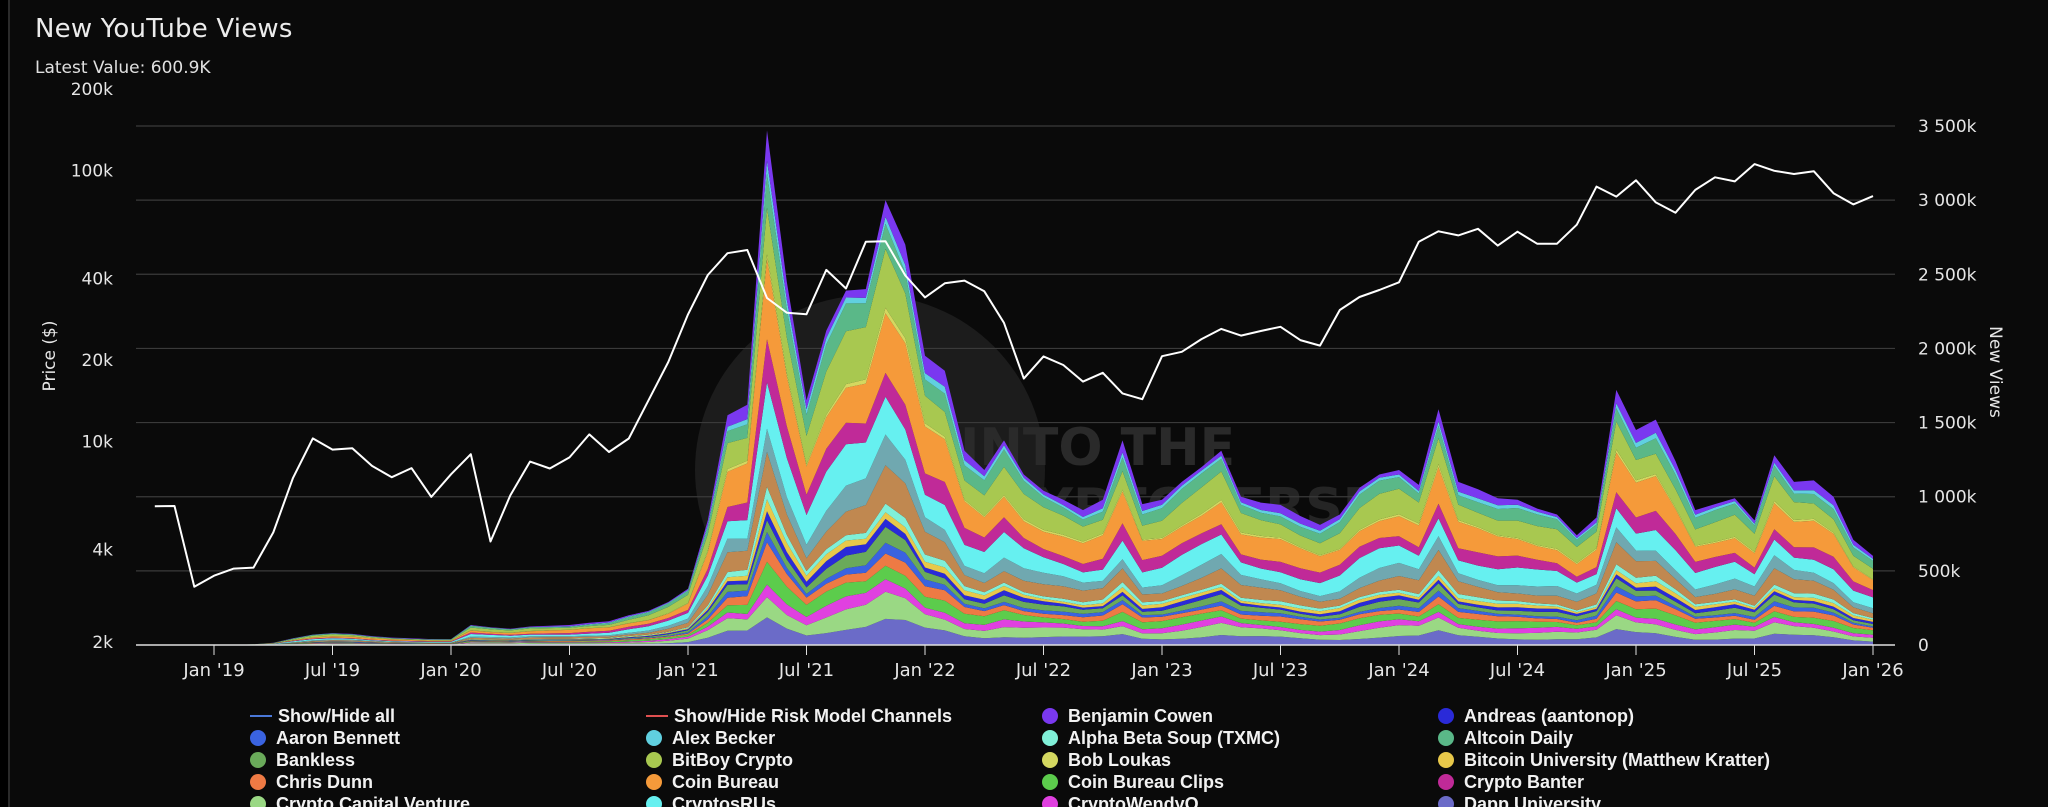 This screenshot has width=2048, height=807. I want to click on legend-item: Crypto Banter, so click(1511, 782).